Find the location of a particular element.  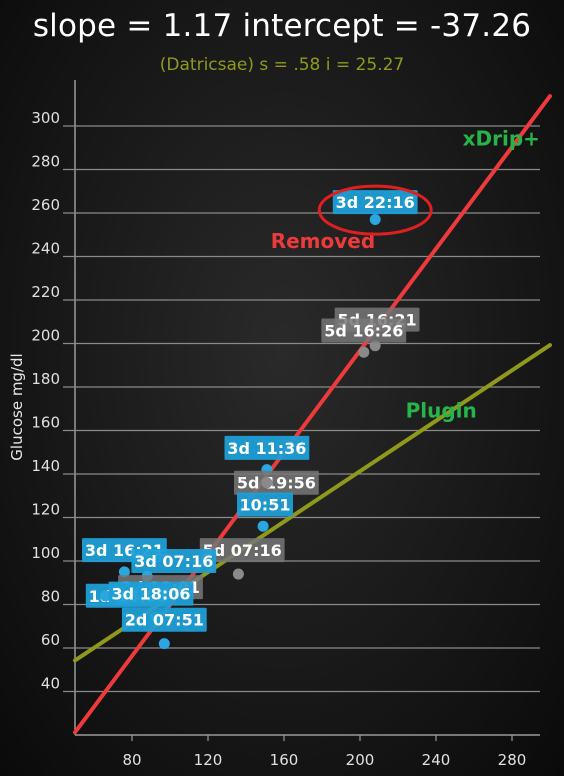

y-tick-180: 180 is located at coordinates (45, 379).